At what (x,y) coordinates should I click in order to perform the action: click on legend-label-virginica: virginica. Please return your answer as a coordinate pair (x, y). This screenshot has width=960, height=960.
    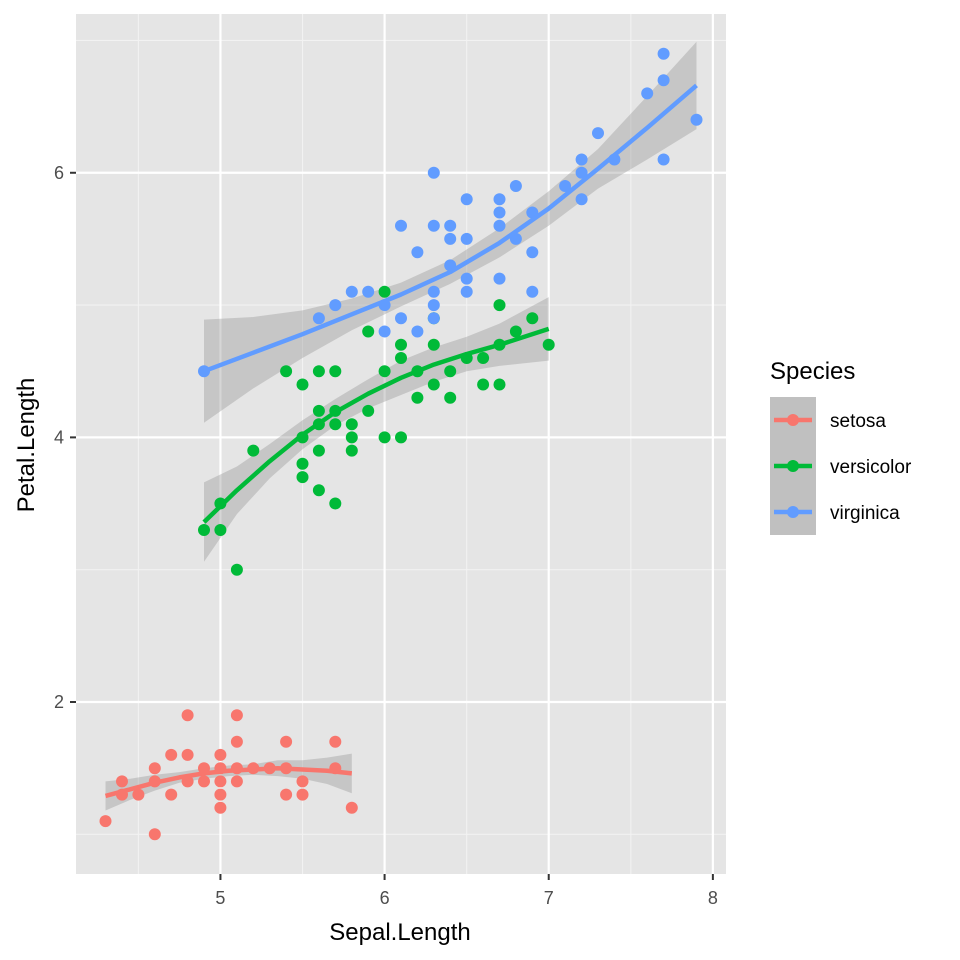
    Looking at the image, I should click on (865, 513).